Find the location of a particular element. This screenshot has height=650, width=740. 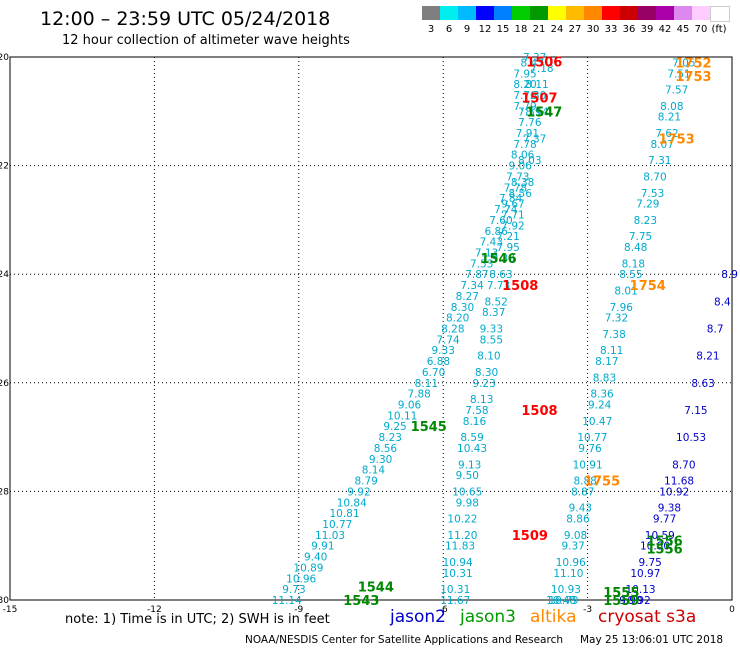

wave-height-value: 9.24 is located at coordinates (600, 406).